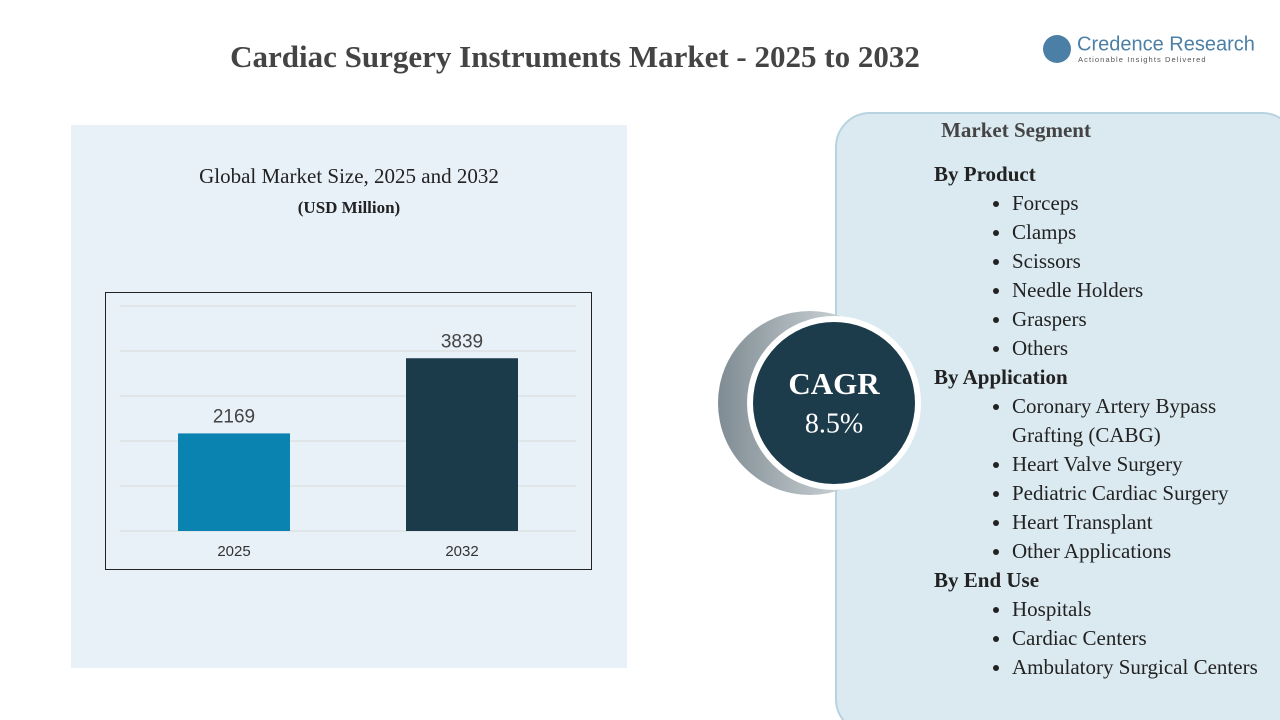 This screenshot has width=1280, height=720. I want to click on segment-item: Needle Holders, so click(1143, 290).